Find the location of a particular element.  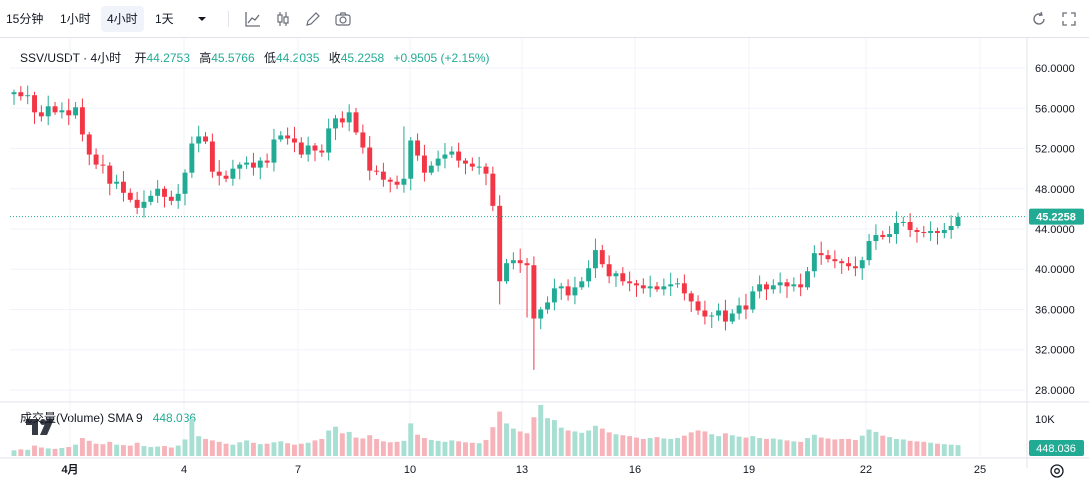

symbol-label: SSV/USDT · 4小时 is located at coordinates (71, 58).